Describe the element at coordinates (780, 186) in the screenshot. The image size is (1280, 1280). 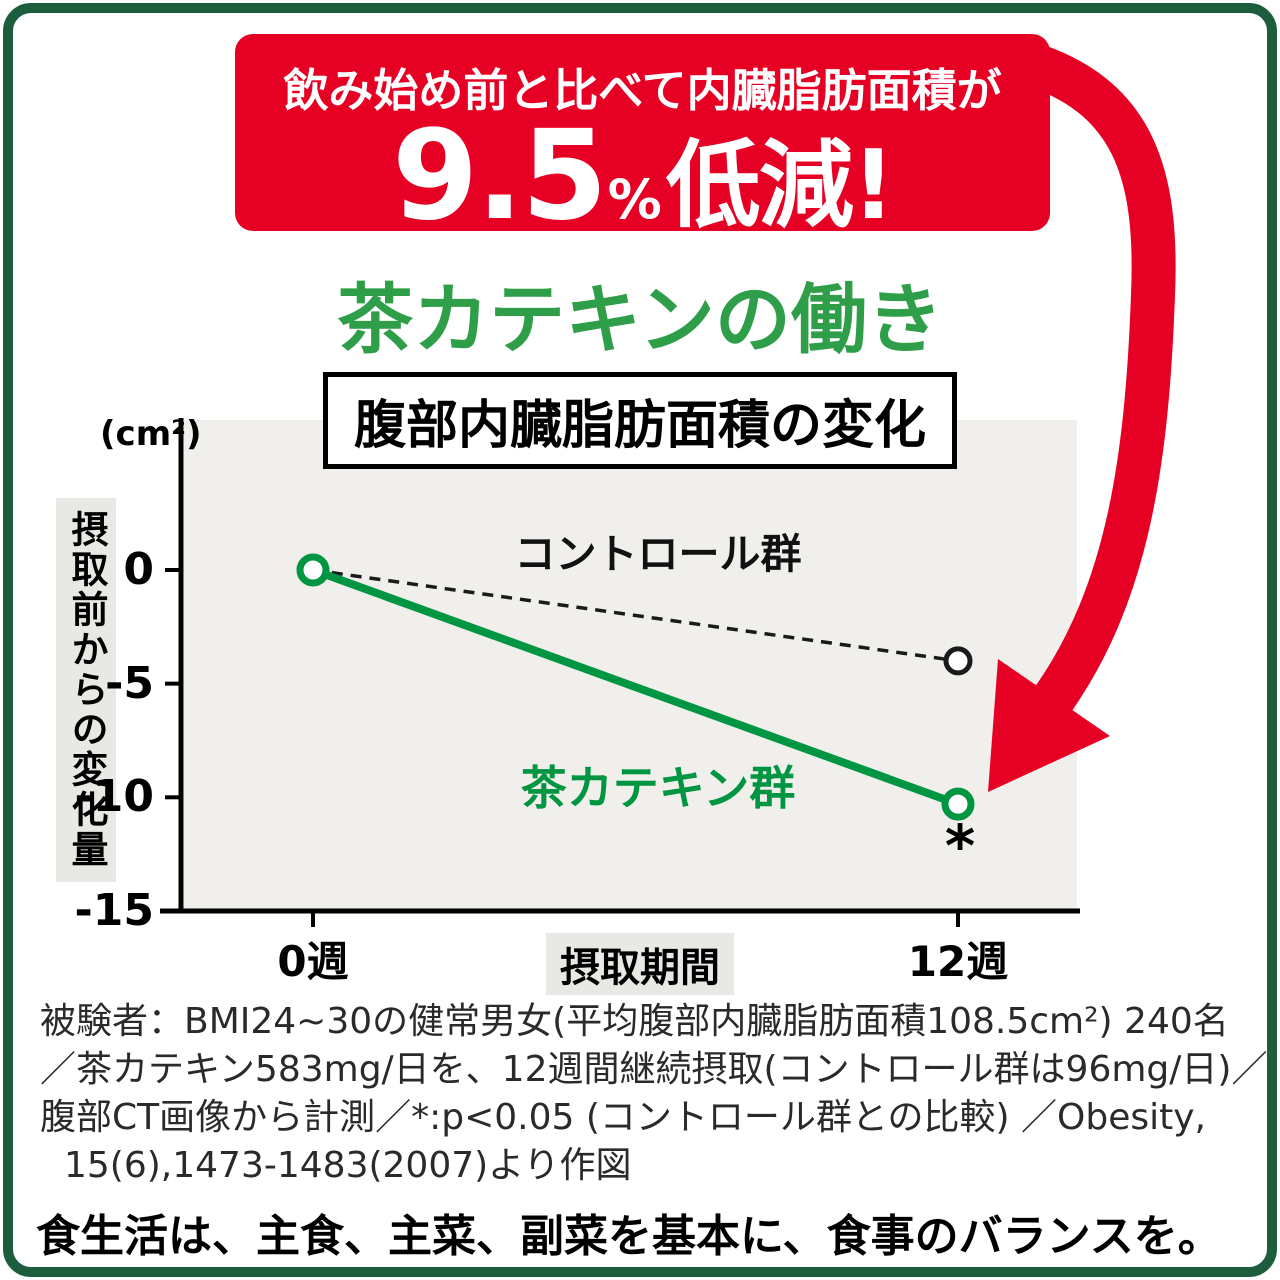
I see `reduction-label: 低減!` at that location.